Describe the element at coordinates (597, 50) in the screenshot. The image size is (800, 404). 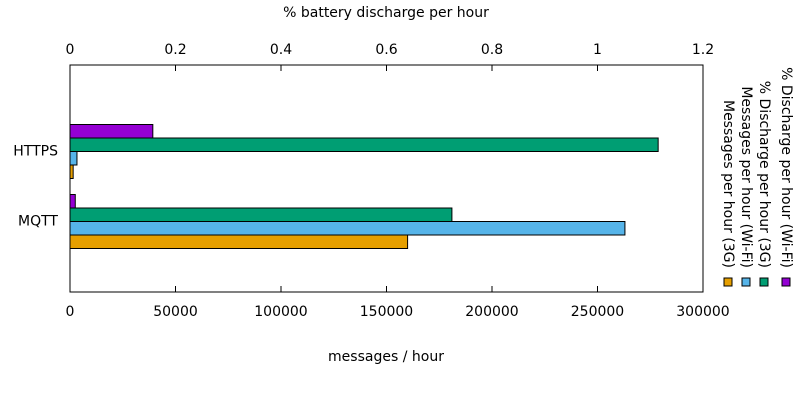
I see `x2-tick-label: 1` at that location.